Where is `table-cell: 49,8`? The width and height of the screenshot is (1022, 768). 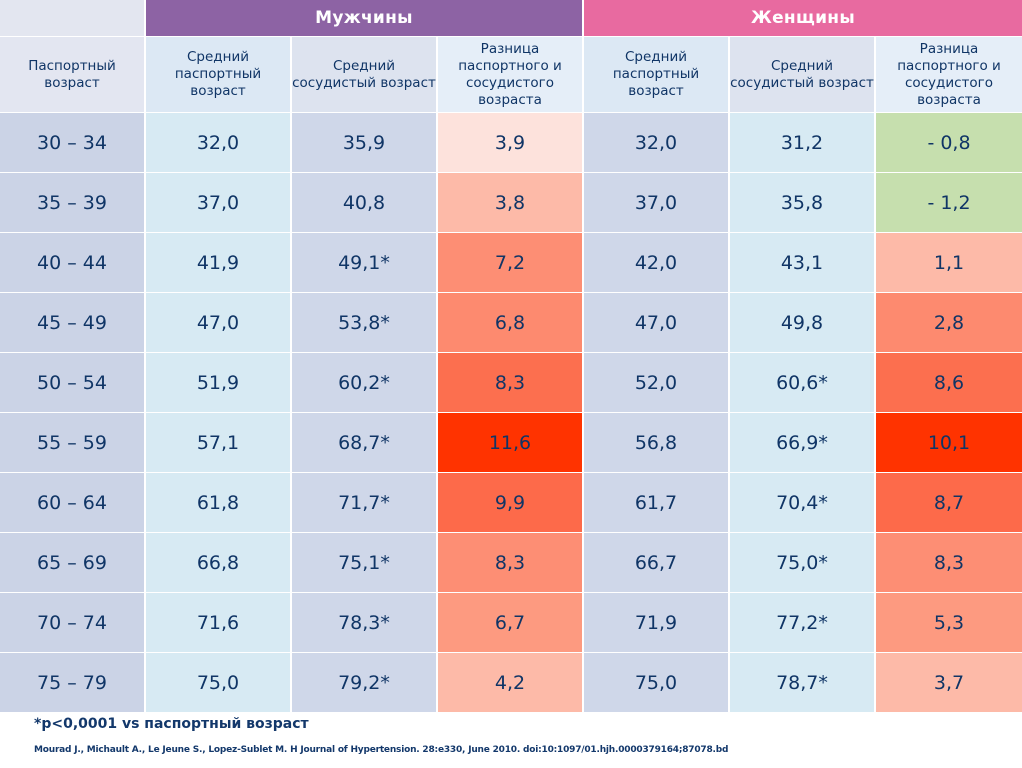
table-cell: 49,8 is located at coordinates (803, 323).